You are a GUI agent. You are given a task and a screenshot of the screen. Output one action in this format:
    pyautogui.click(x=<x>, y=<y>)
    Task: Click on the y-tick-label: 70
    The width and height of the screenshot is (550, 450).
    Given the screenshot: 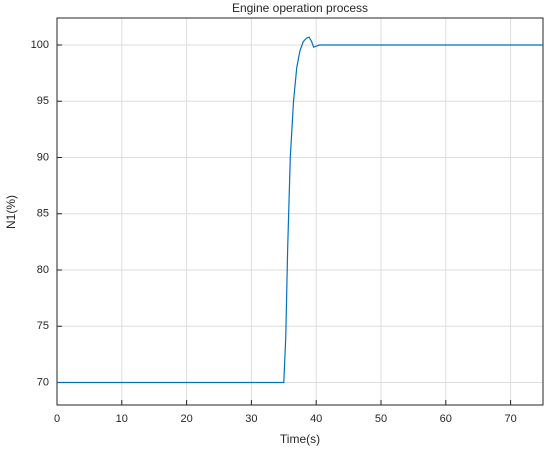 What is the action you would take?
    pyautogui.click(x=43, y=382)
    